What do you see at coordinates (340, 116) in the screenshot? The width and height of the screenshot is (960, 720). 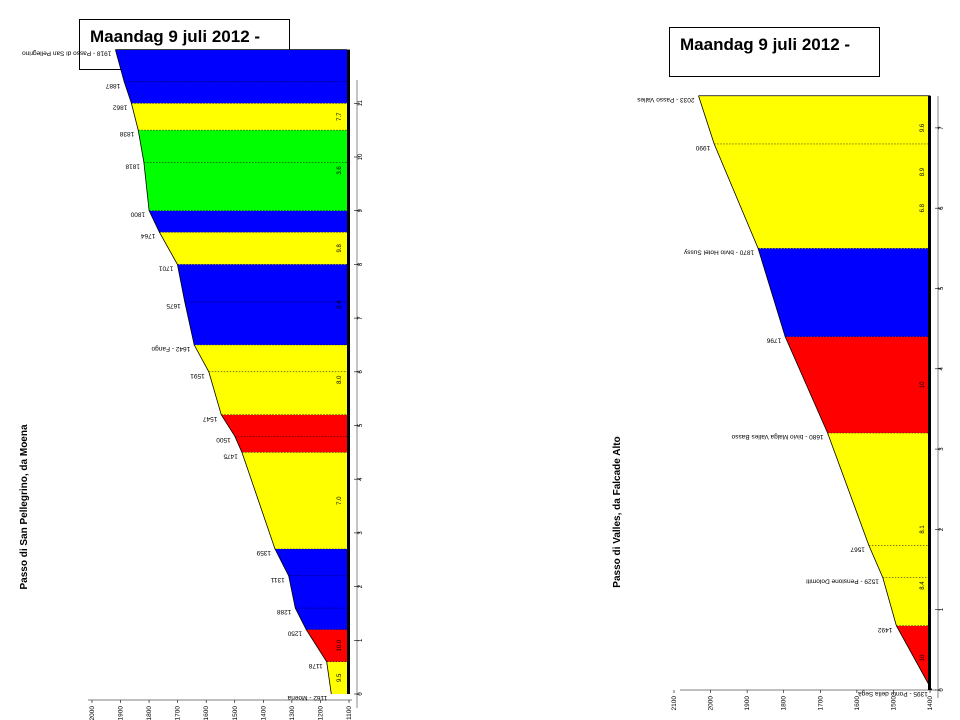 I see `grade-label: 7.7` at bounding box center [340, 116].